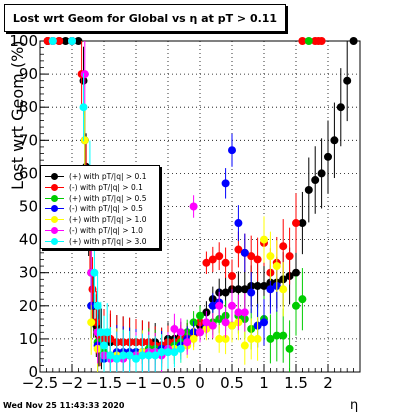 Image resolution: width=400 pixels, height=414 pixels. What do you see at coordinates (28, 140) in the screenshot?
I see `y-tick-label: 70` at bounding box center [28, 140].